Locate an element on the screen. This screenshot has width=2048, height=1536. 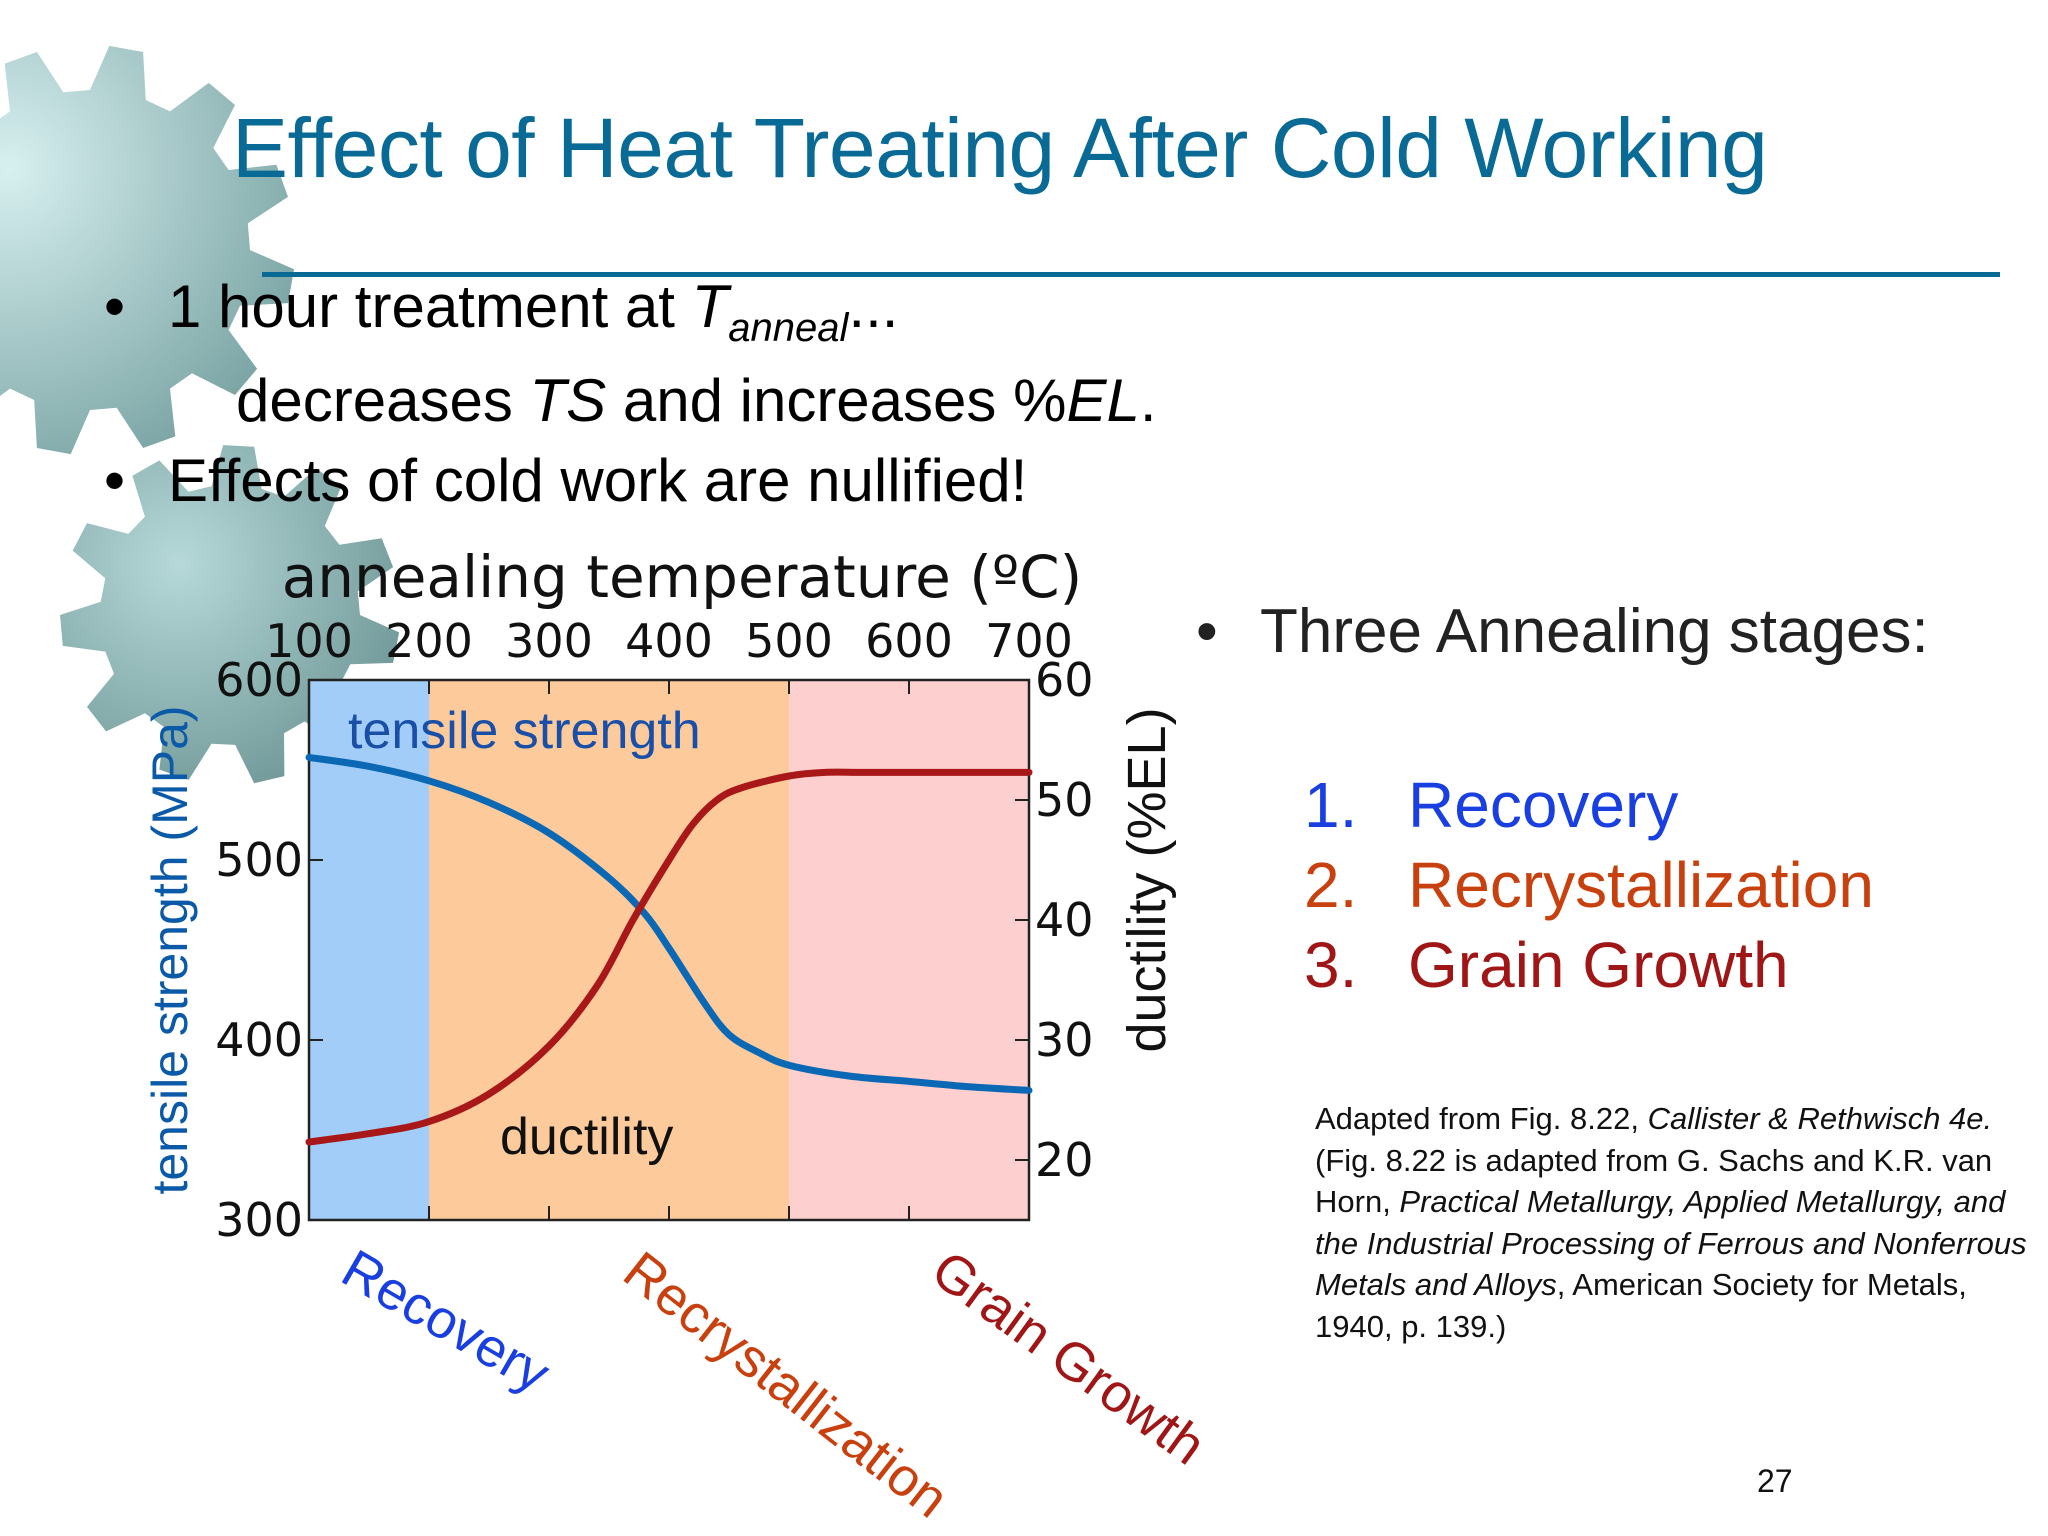
y-tick-label: 300 is located at coordinates (259, 1220).